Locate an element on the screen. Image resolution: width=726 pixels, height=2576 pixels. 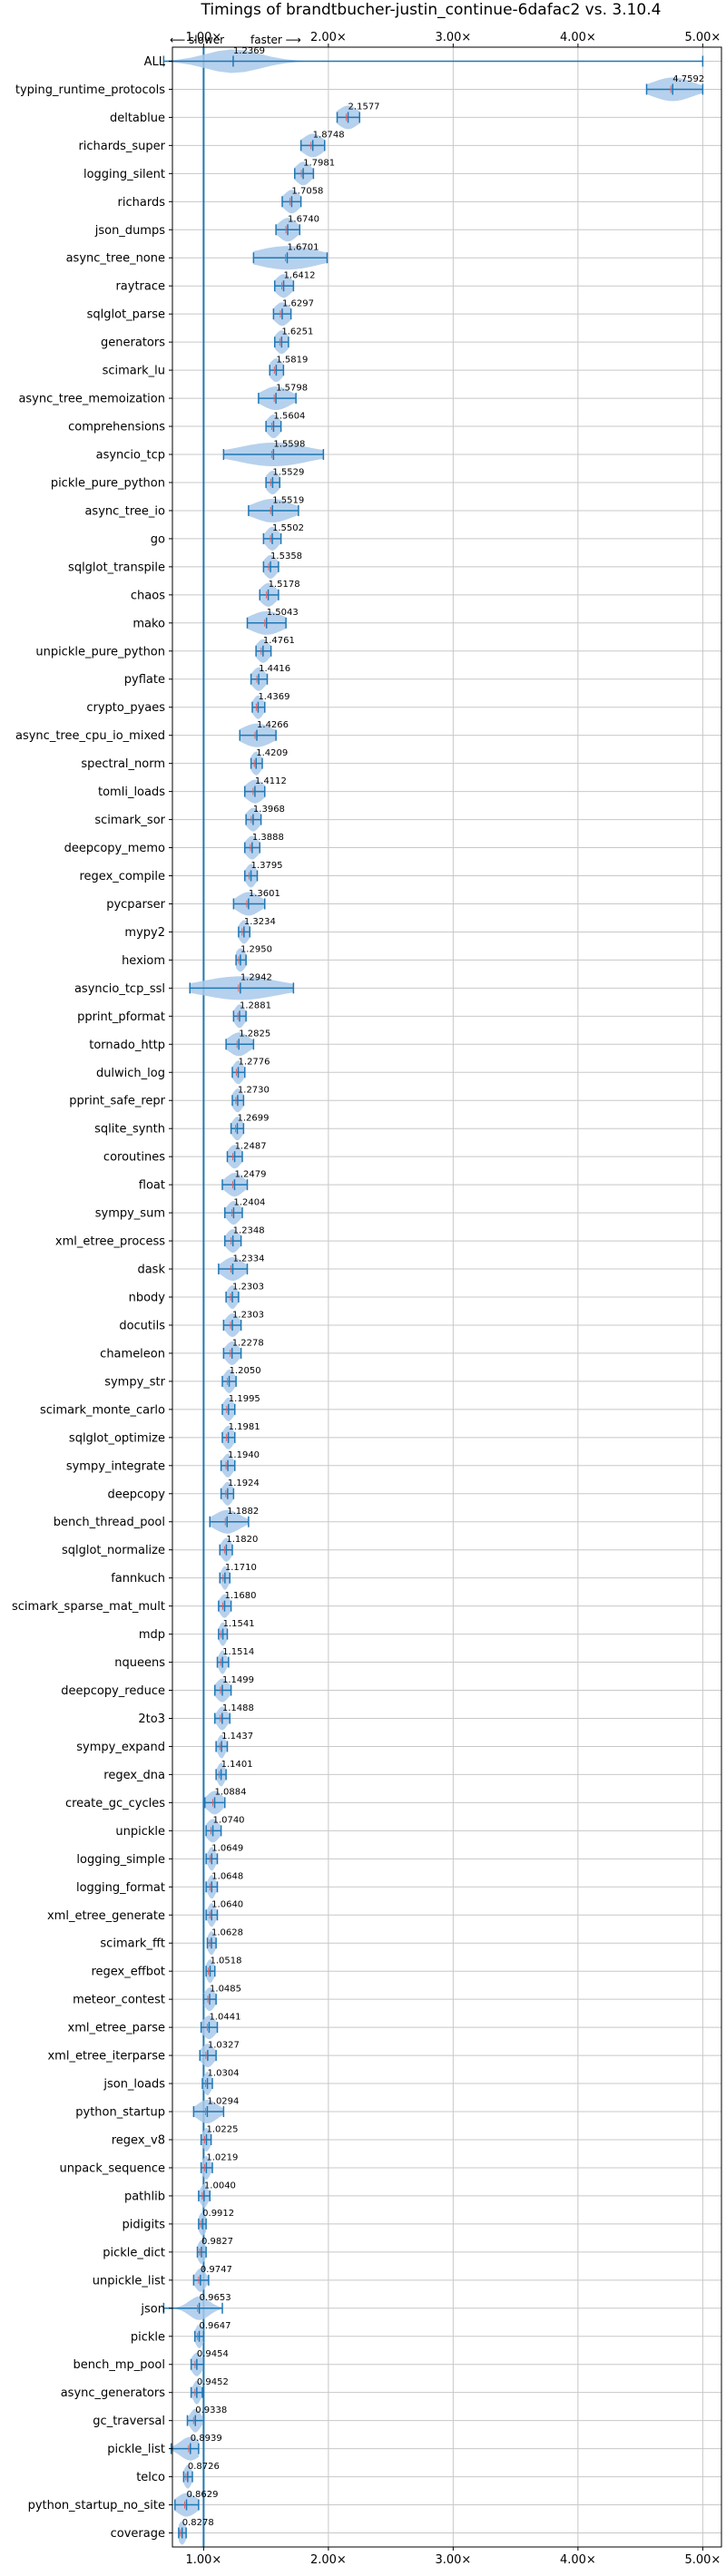
value-label: 1.6701 is located at coordinates (303, 248).